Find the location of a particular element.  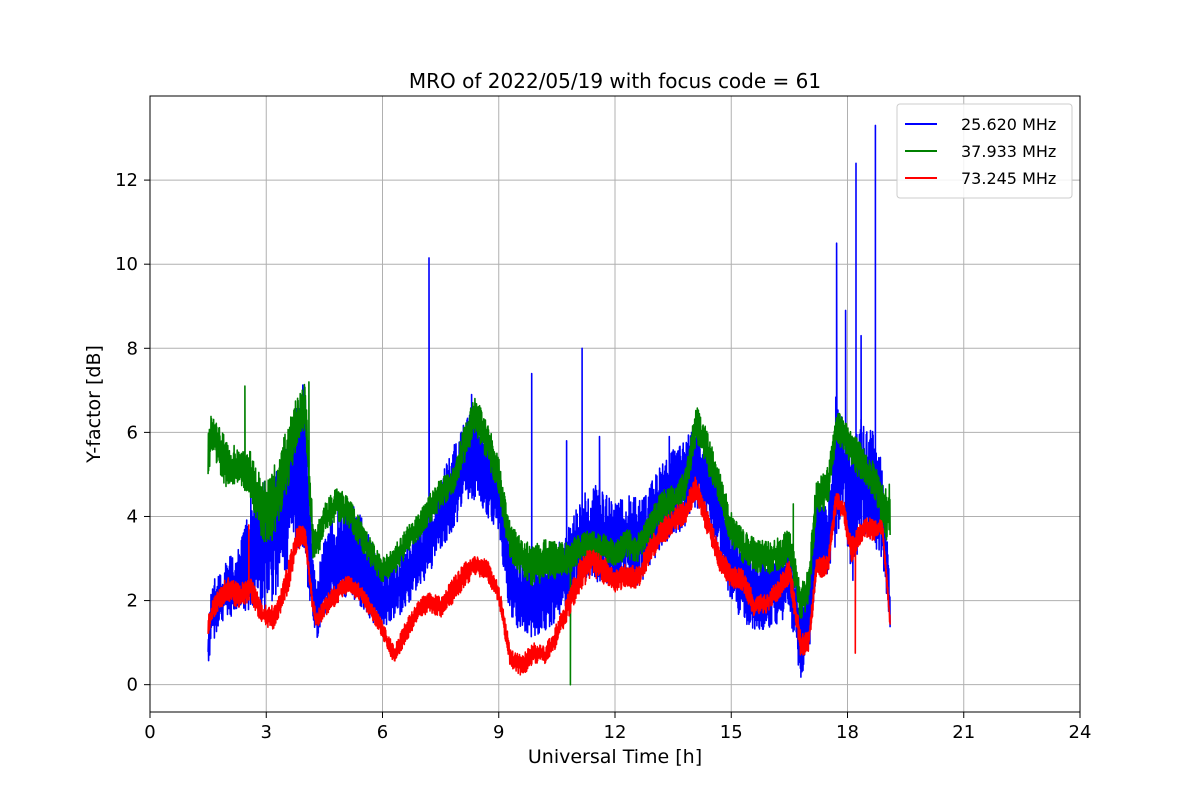

legend-entry: 37.933 MHz is located at coordinates (1008, 151).